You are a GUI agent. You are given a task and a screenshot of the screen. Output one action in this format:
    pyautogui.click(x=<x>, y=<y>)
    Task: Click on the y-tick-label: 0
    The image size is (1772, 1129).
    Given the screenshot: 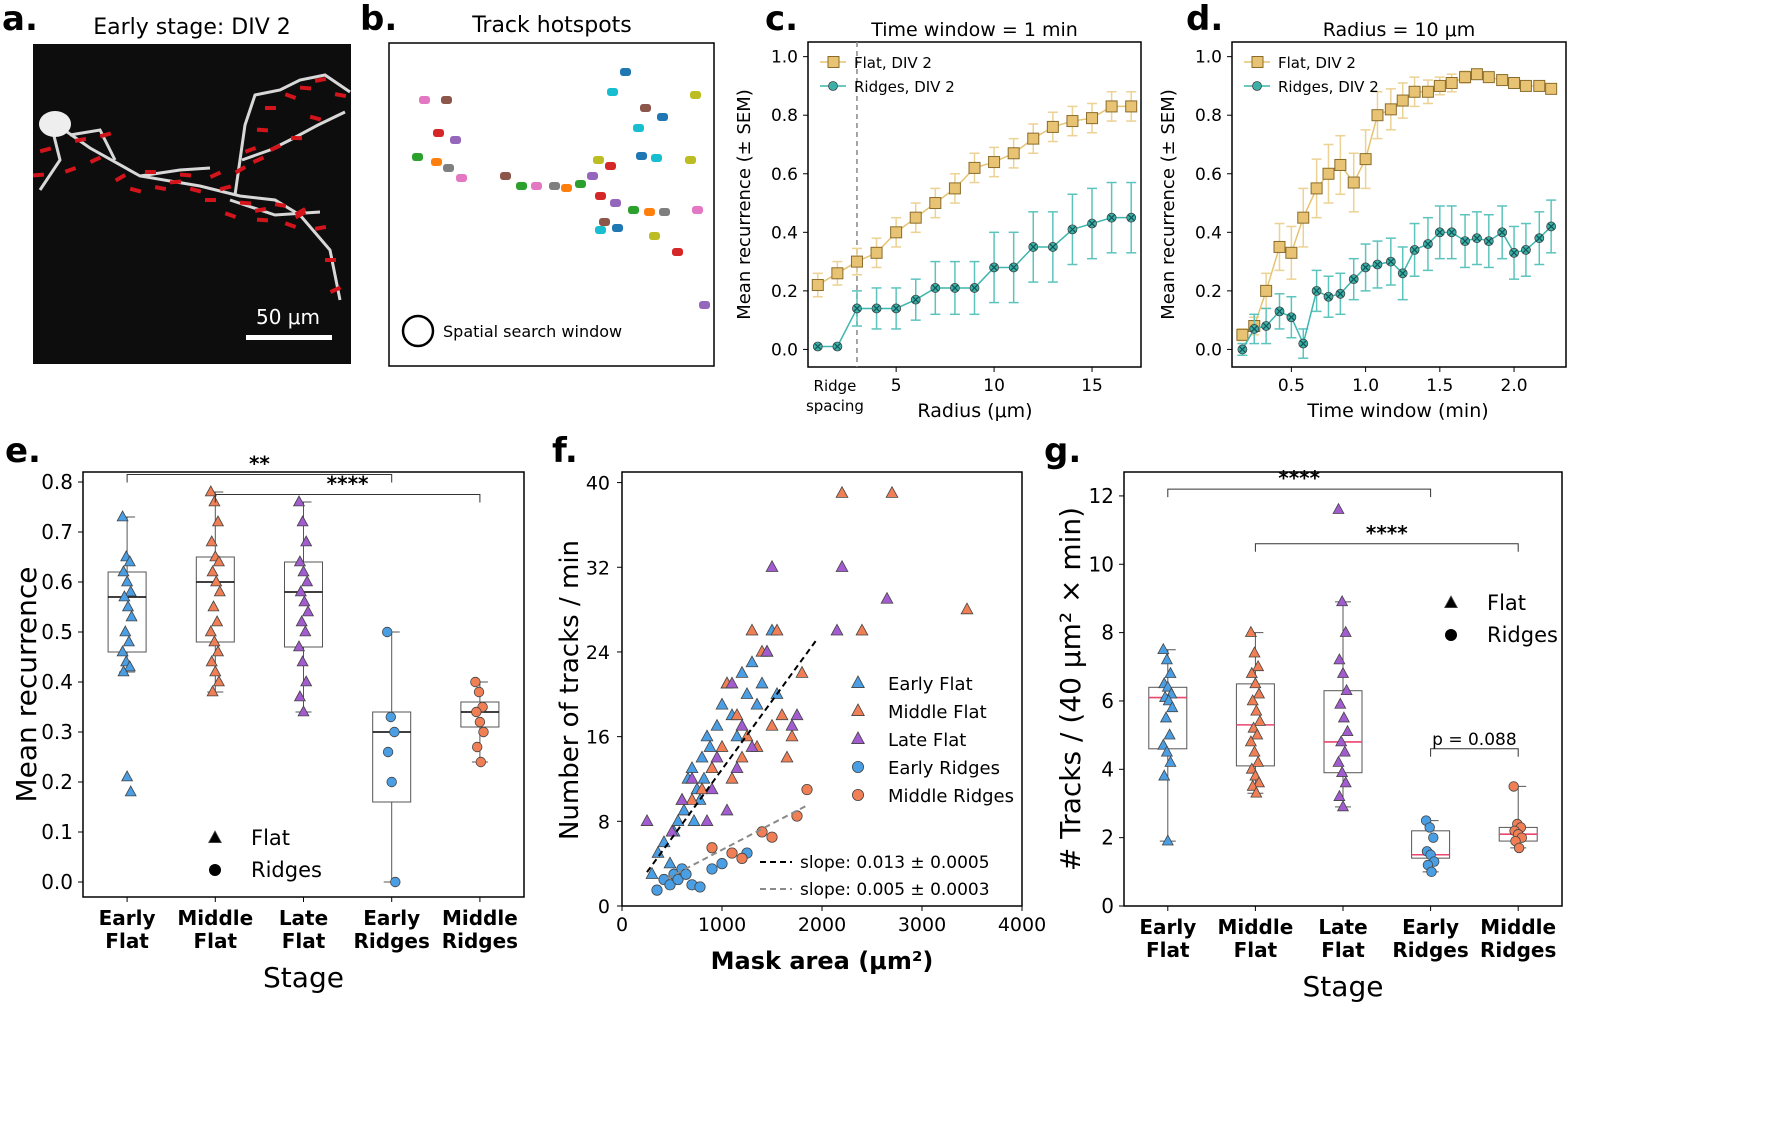 What is the action you would take?
    pyautogui.click(x=604, y=907)
    